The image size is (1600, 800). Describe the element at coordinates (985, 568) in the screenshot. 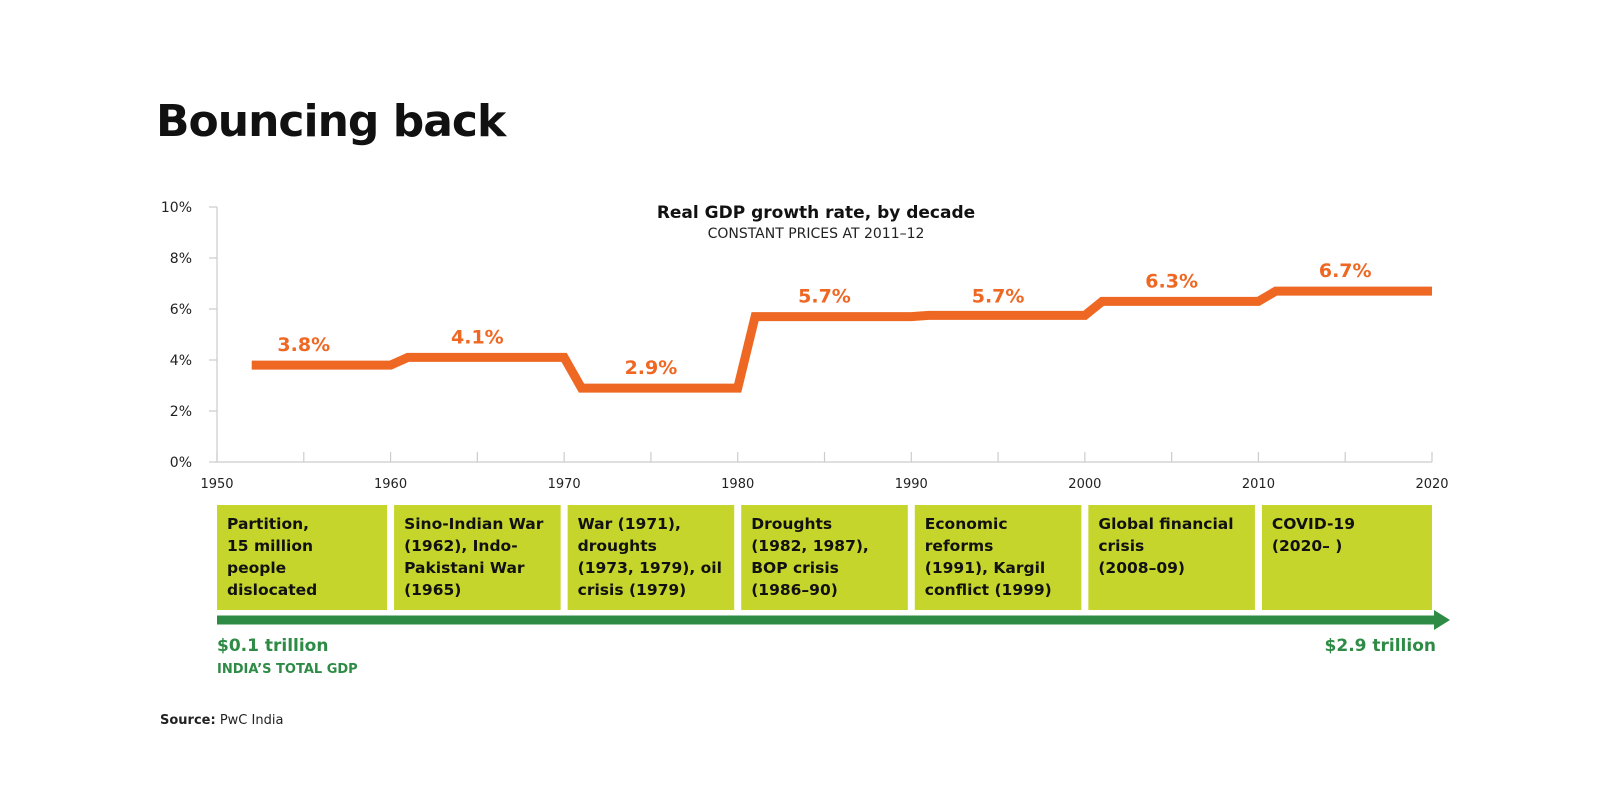

I see `event-text-line: (1991), Kargil` at that location.